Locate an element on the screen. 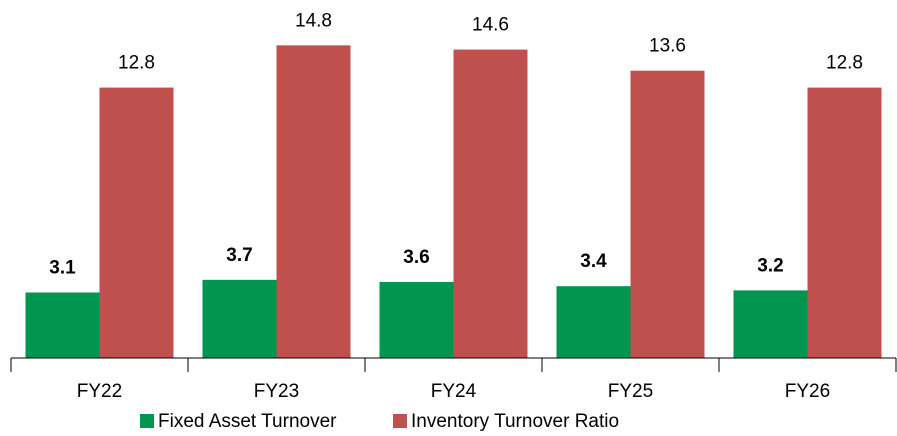 This screenshot has width=897, height=436. value-label: 13.6 is located at coordinates (667, 46).